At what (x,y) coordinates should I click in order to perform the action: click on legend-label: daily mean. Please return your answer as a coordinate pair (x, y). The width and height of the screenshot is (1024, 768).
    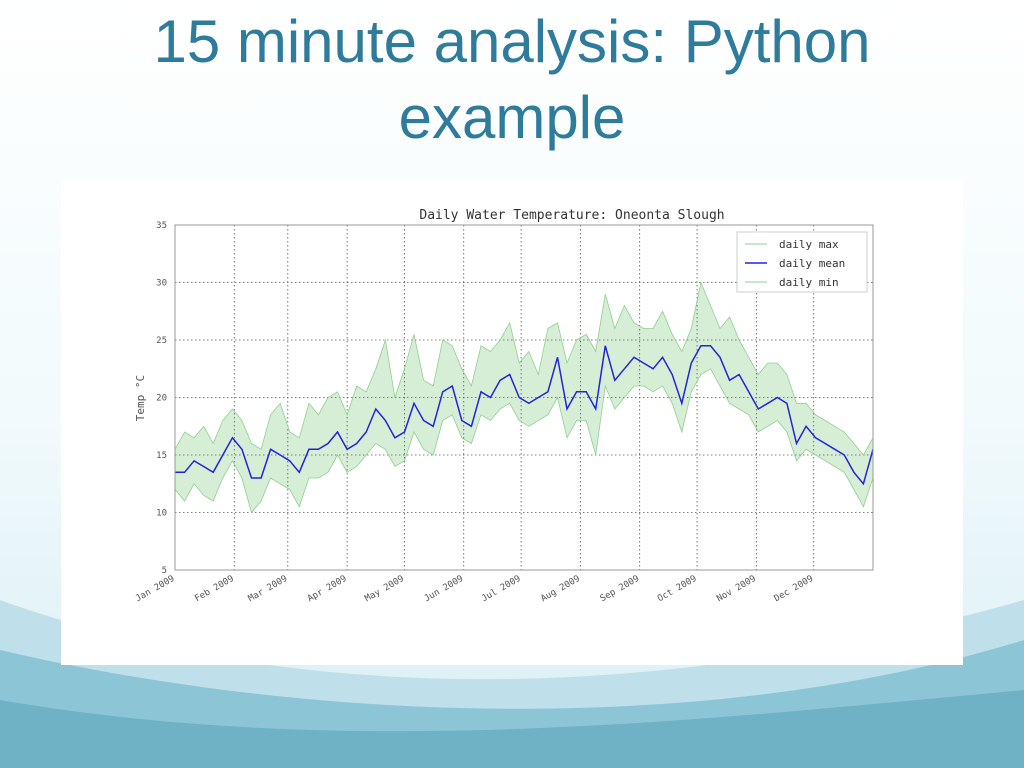
    Looking at the image, I should click on (812, 263).